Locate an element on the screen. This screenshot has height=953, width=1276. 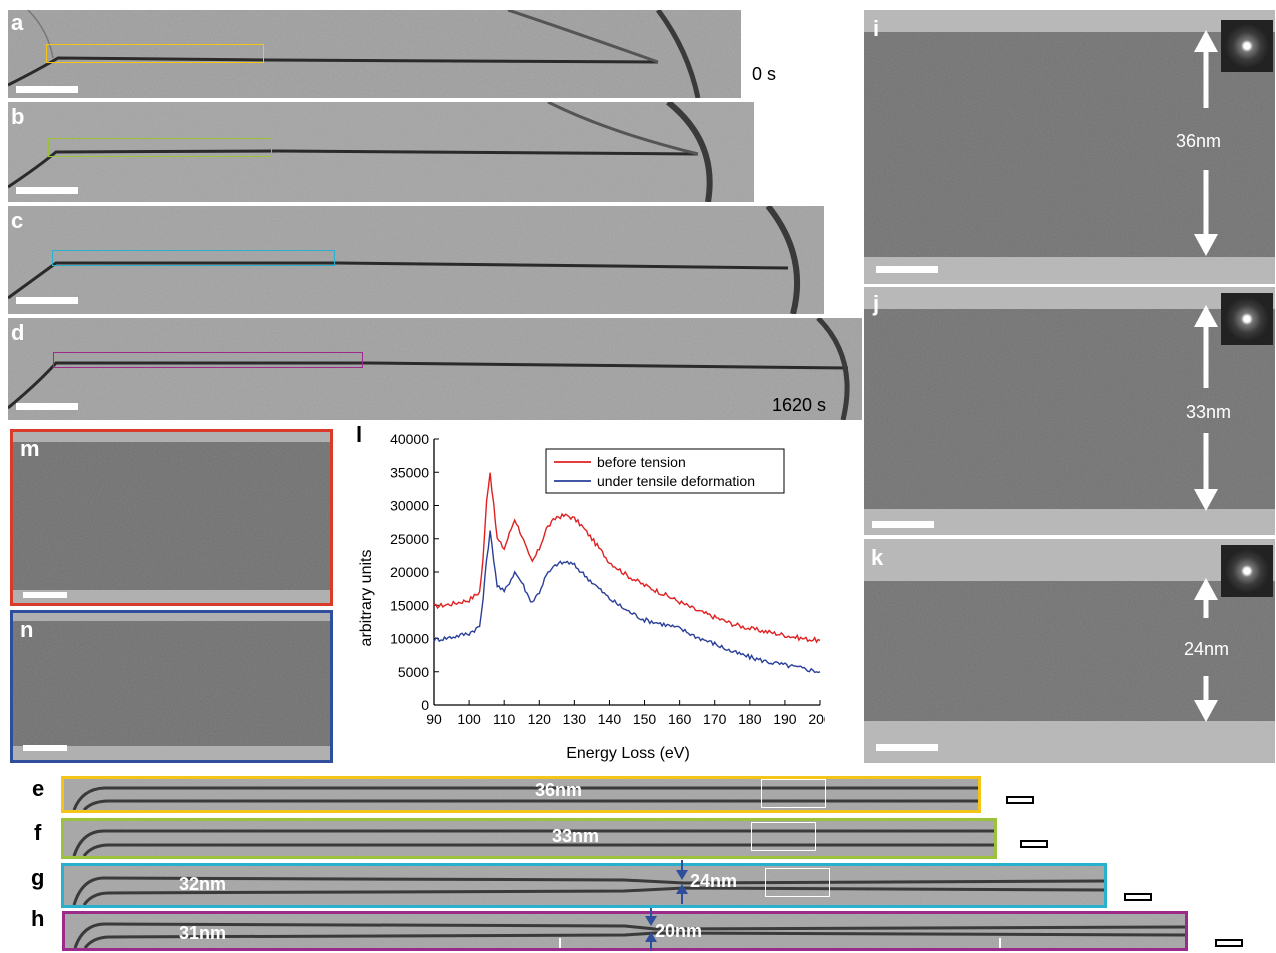
scale-bar-e is located at coordinates (1020, 800).